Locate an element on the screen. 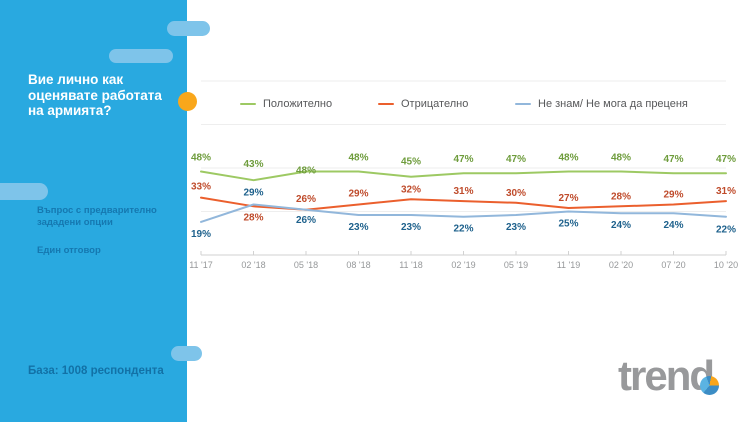 This screenshot has width=750, height=422. decor-pill-upper is located at coordinates (141, 56).